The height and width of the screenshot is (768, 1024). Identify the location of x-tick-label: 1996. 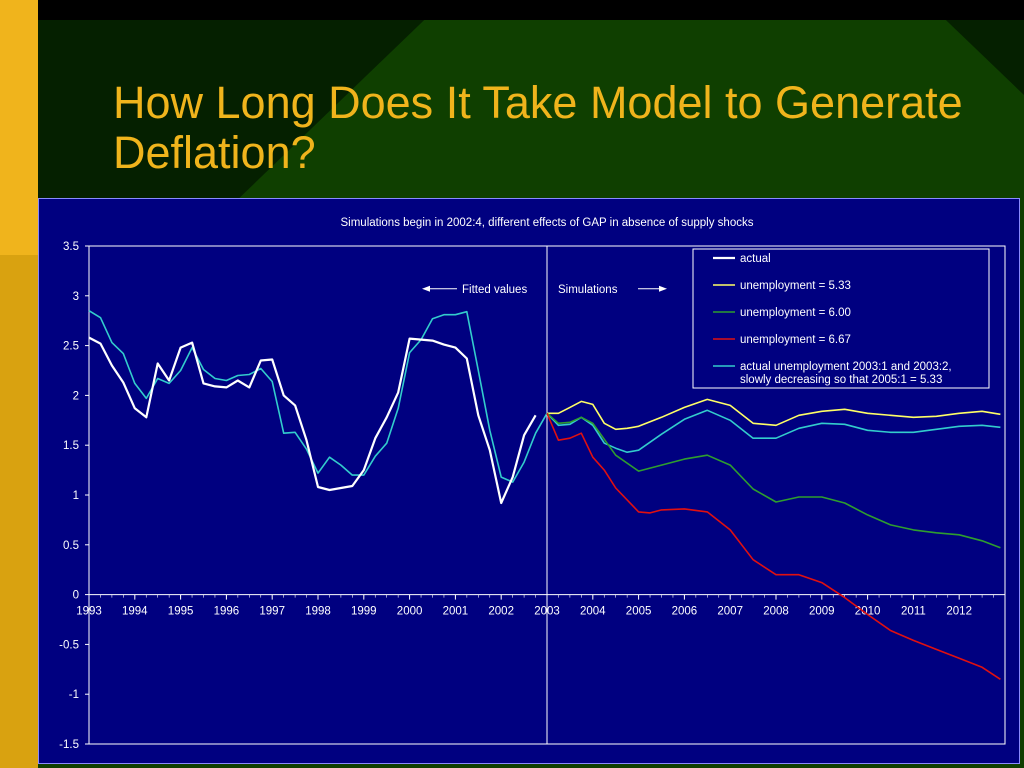
(227, 612).